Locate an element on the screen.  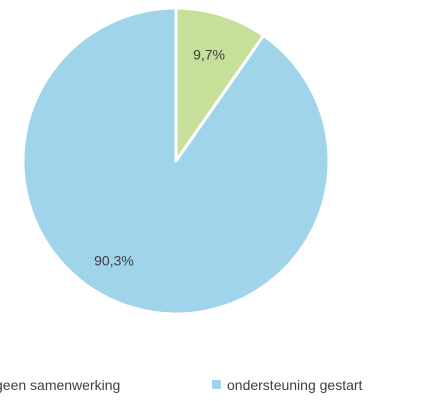
pie-slice-geen-samenwerking is located at coordinates (220, 84).